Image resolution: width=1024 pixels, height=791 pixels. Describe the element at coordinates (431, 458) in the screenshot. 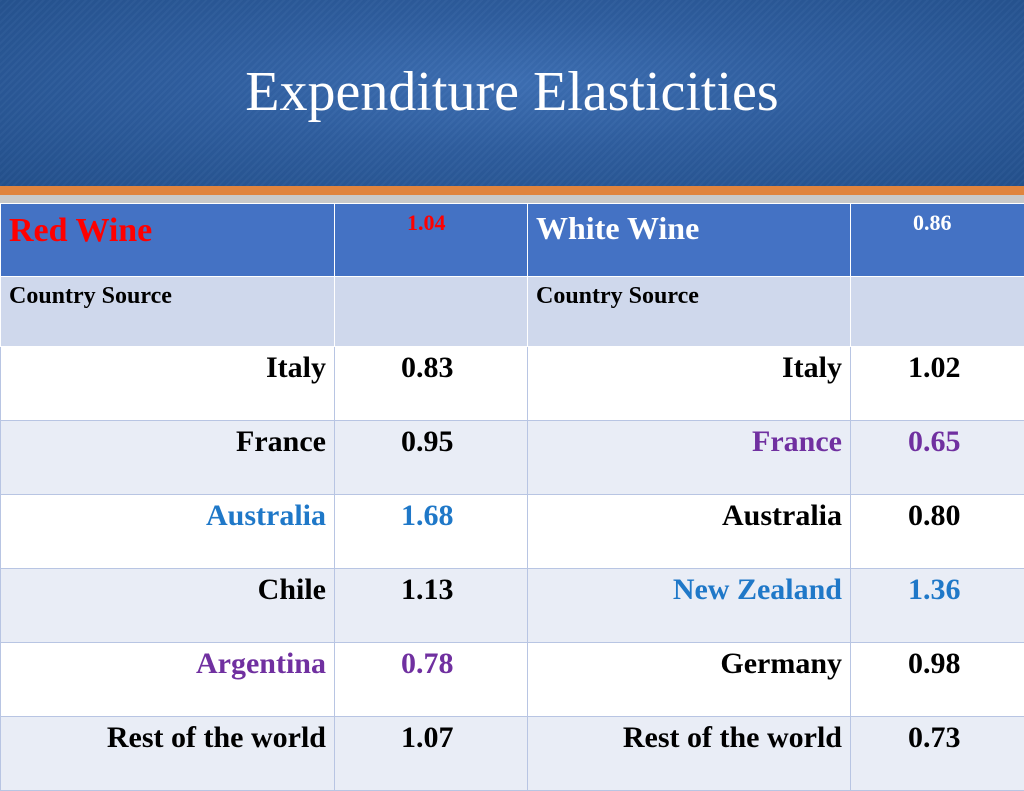

I see `red-value: 0.95` at that location.